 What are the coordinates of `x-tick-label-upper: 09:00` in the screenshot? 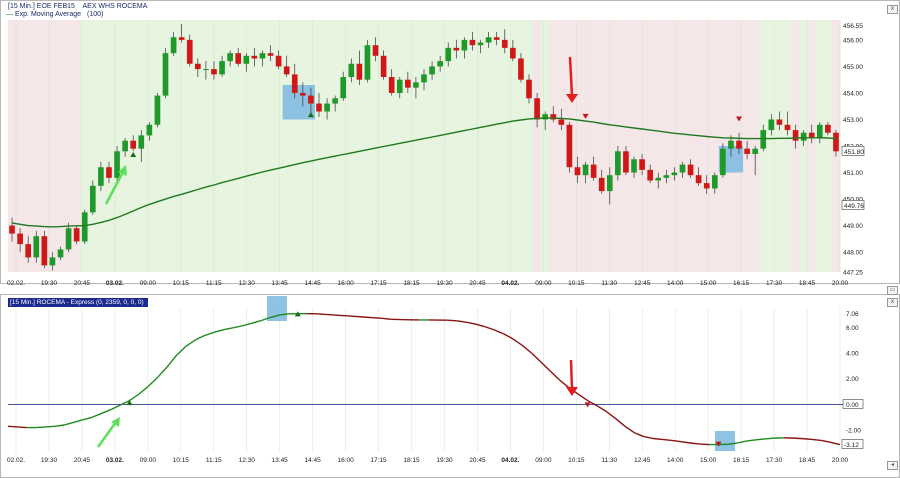 It's located at (543, 283).